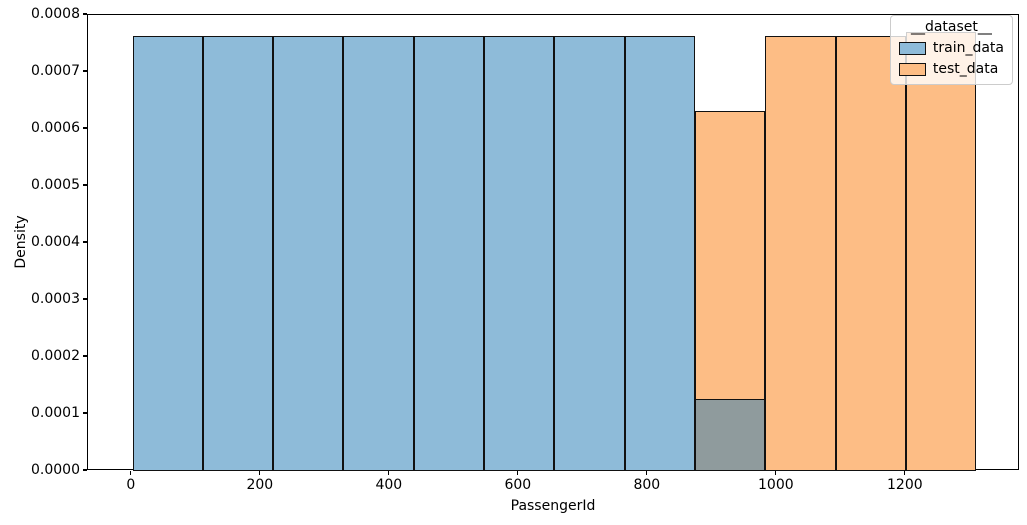 This screenshot has width=1027, height=525. Describe the element at coordinates (55, 413) in the screenshot. I see `y-tick-label: 0.0001` at that location.